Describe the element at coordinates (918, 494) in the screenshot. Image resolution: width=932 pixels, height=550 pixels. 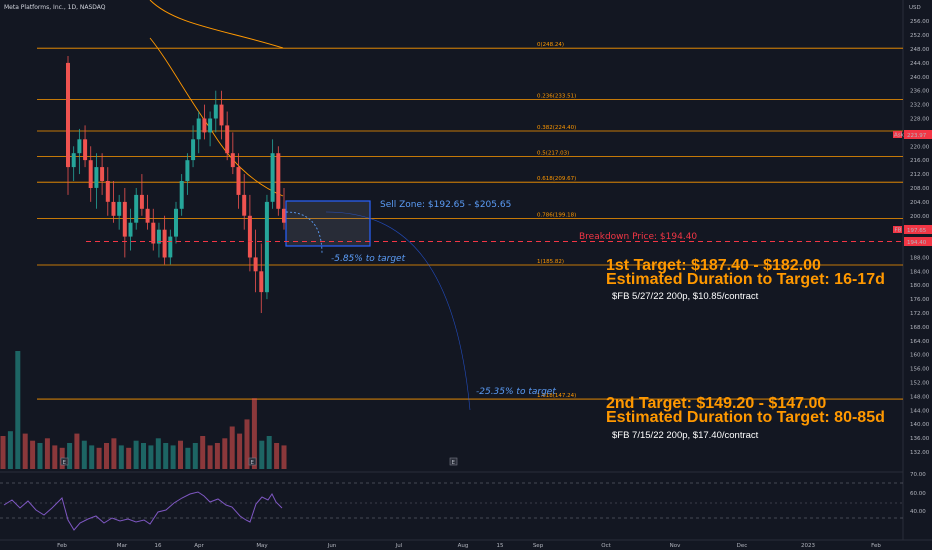
I see `rsi-tick-60: 60.00` at that location.